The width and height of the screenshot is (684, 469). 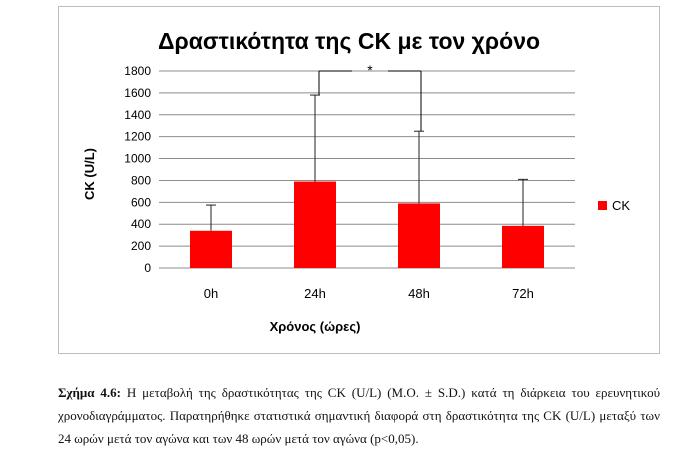 What do you see at coordinates (211, 293) in the screenshot?
I see `x-tick-0h: 0h` at bounding box center [211, 293].